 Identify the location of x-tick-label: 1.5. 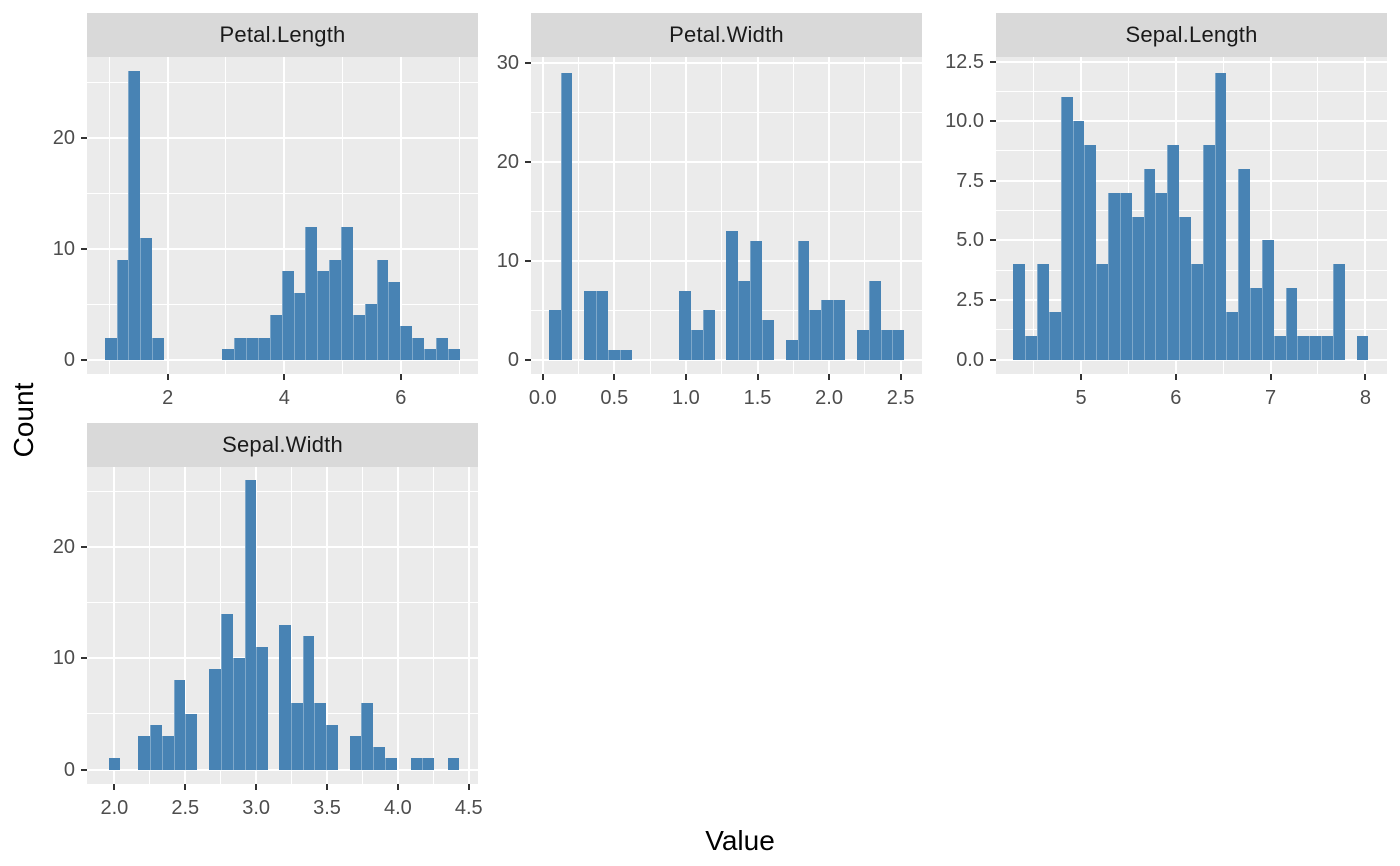
(757, 398).